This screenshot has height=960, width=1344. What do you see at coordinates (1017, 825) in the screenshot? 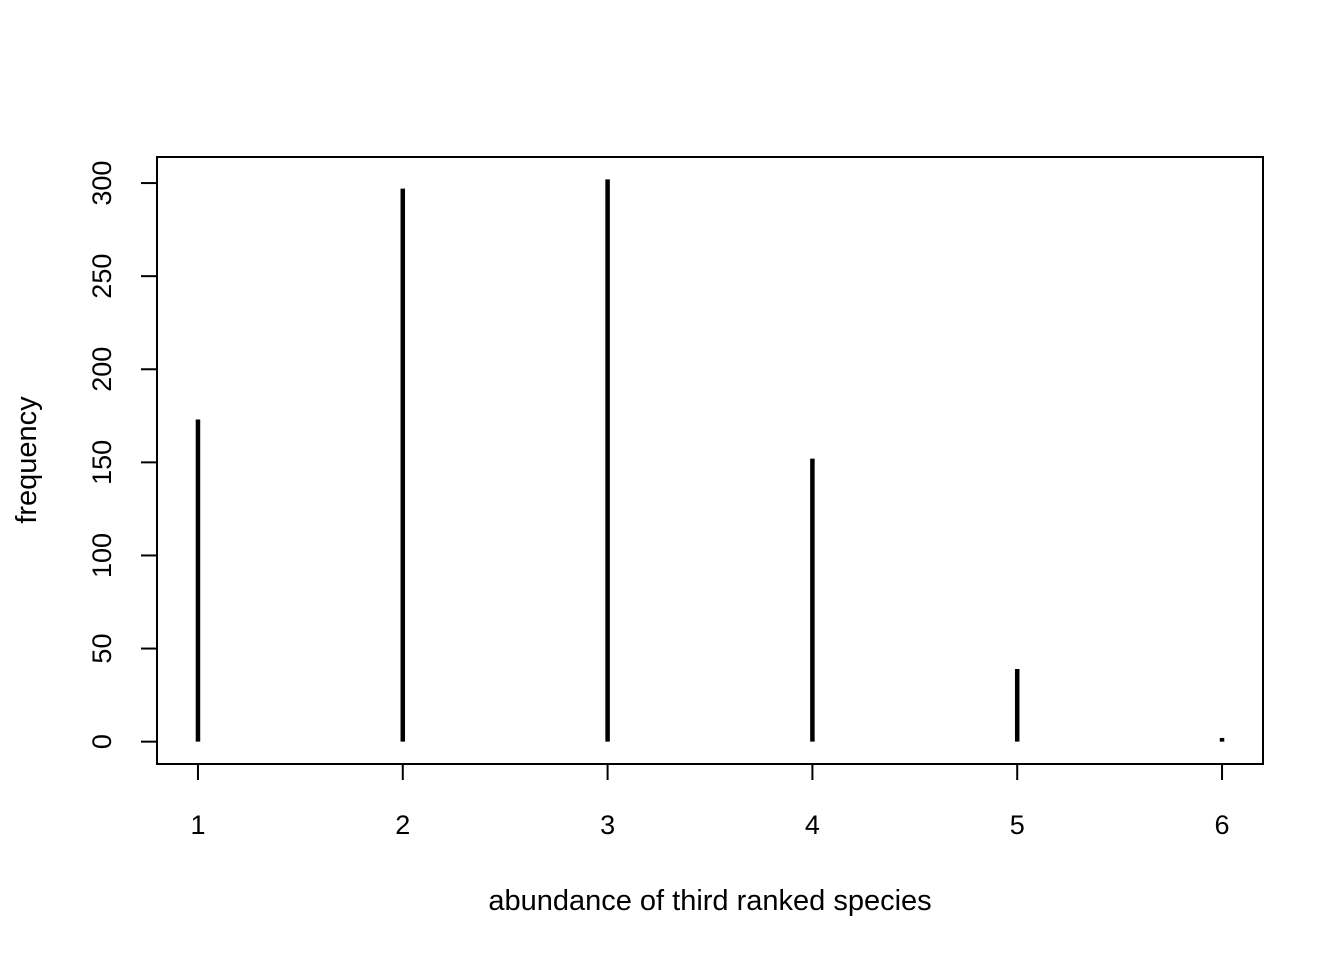
I see `x-tick-label: 5` at bounding box center [1017, 825].